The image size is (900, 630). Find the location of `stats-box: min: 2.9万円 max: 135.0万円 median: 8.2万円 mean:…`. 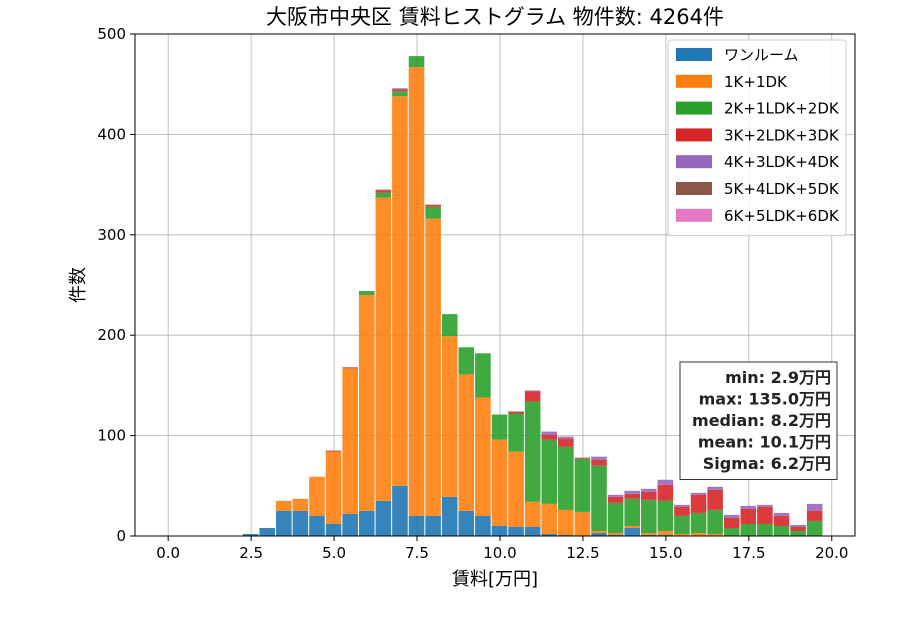

stats-box: min: 2.9万円 max: 135.0万円 median: 8.2万円 mean:… is located at coordinates (758, 420).